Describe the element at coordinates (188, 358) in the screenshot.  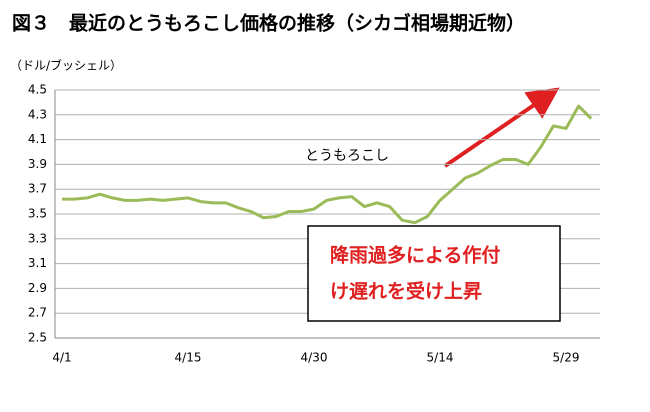
I see `x-tick-label: 4/15` at that location.